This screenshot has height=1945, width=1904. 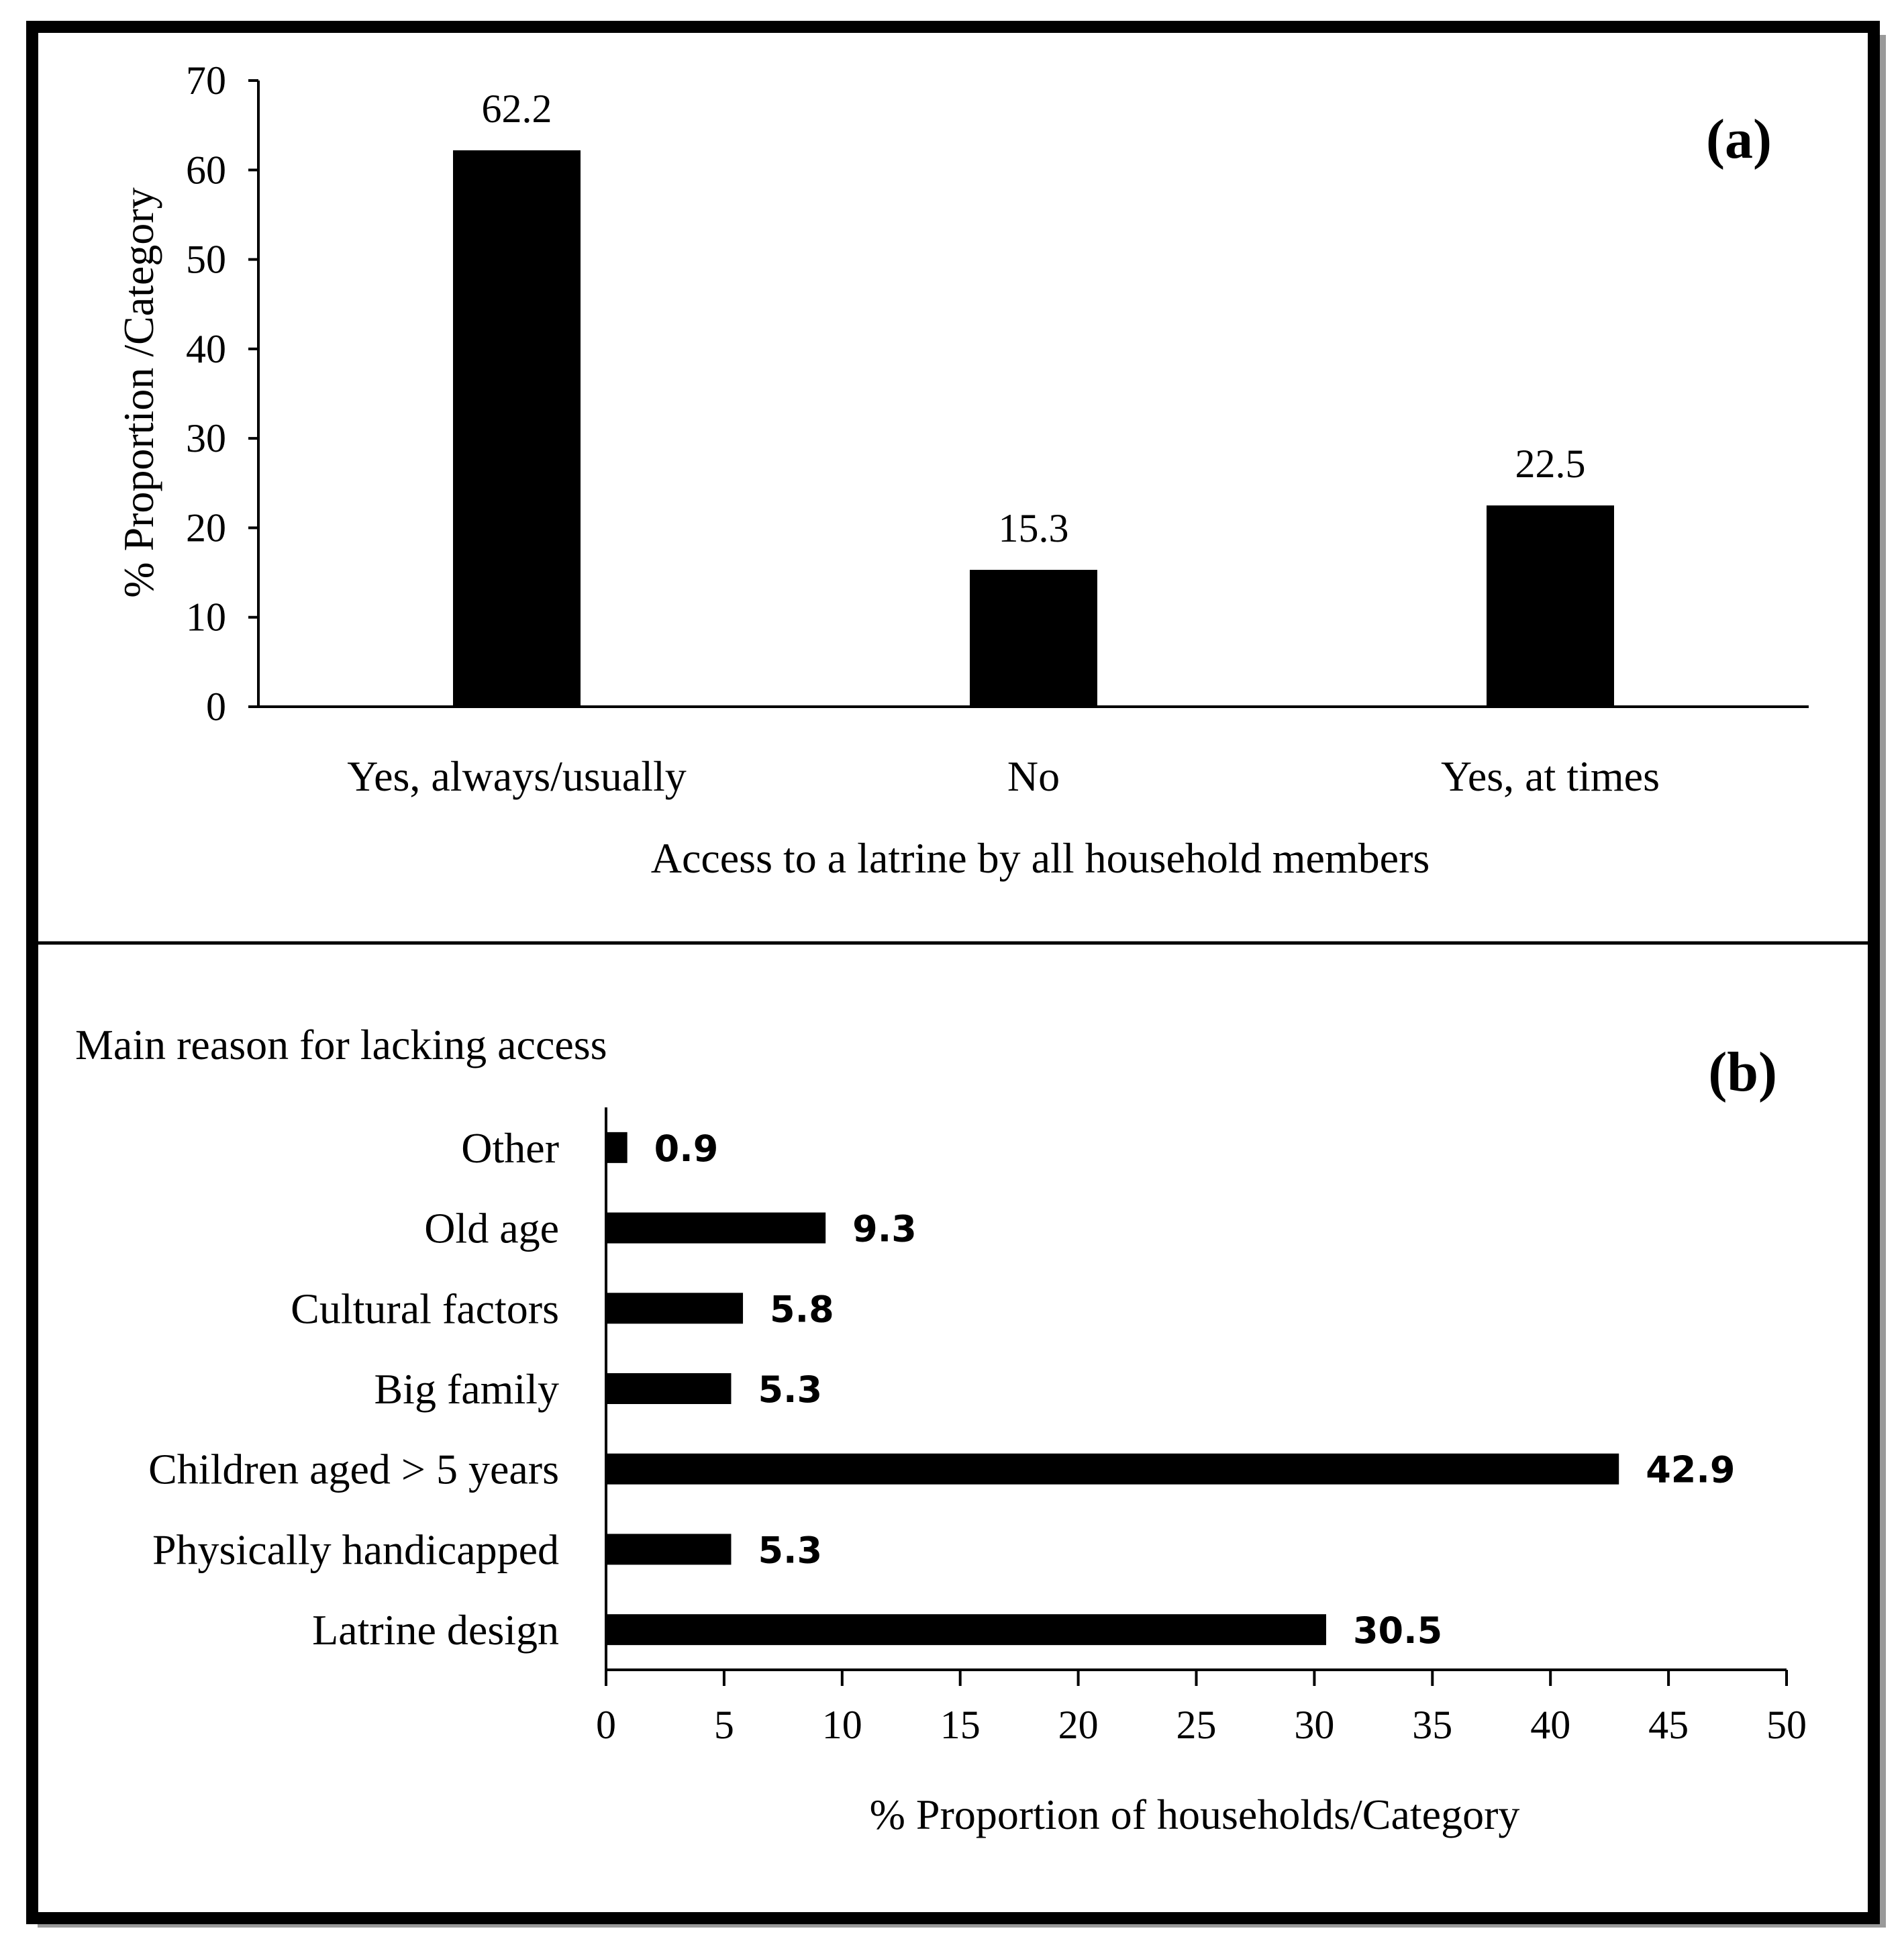 I want to click on panel-a-category-label: Yes, always/usually, so click(x=517, y=776).